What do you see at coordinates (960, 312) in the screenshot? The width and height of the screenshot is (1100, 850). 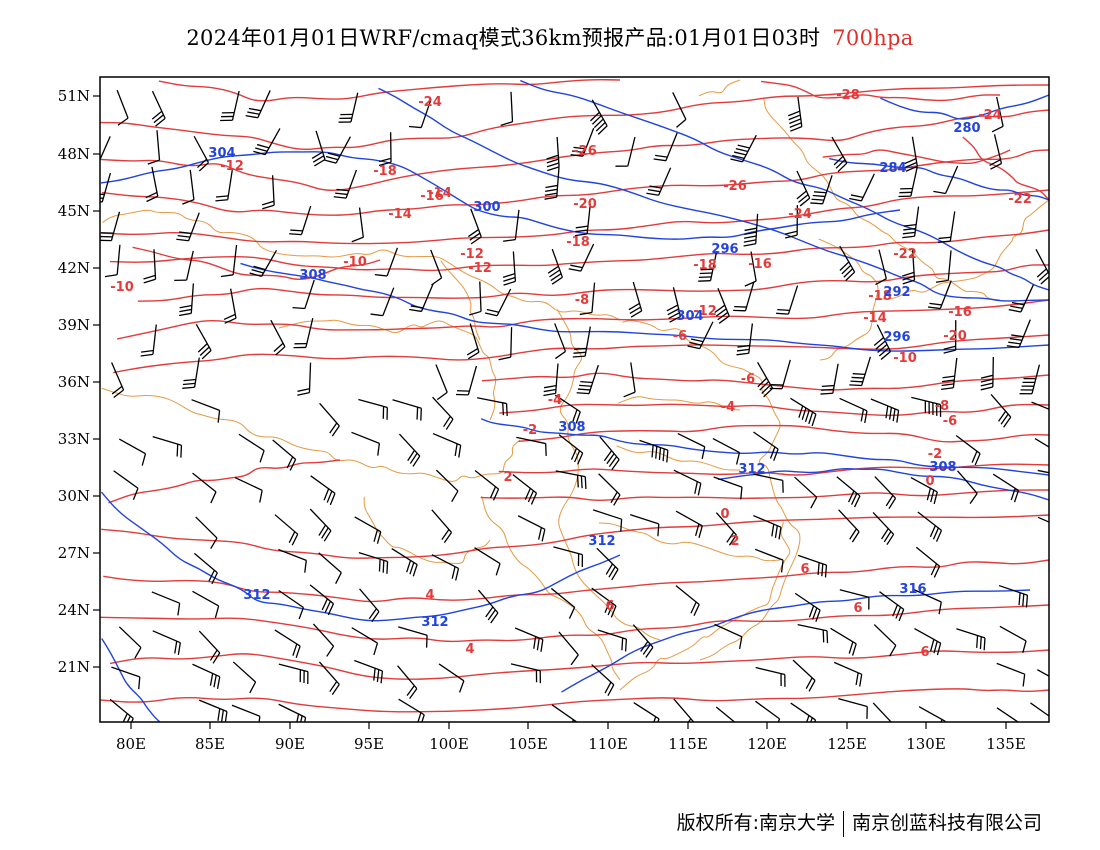 I see `temperature-label: -16` at bounding box center [960, 312].